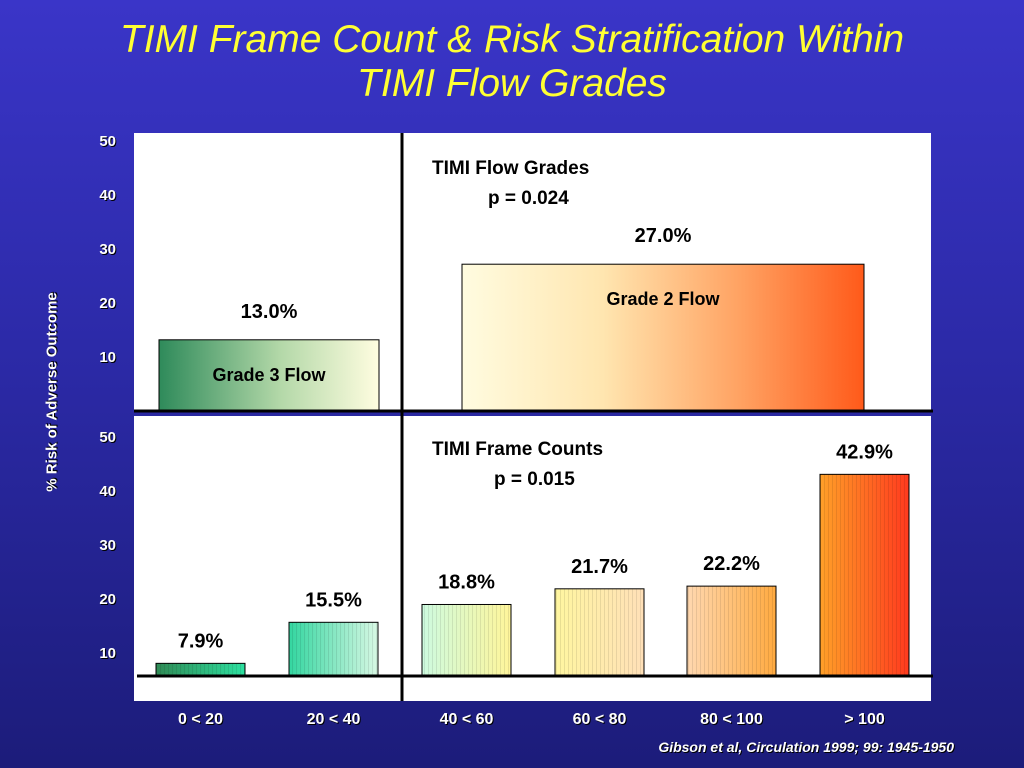  What do you see at coordinates (467, 719) in the screenshot?
I see `x-tick-label: 40 < 60` at bounding box center [467, 719].